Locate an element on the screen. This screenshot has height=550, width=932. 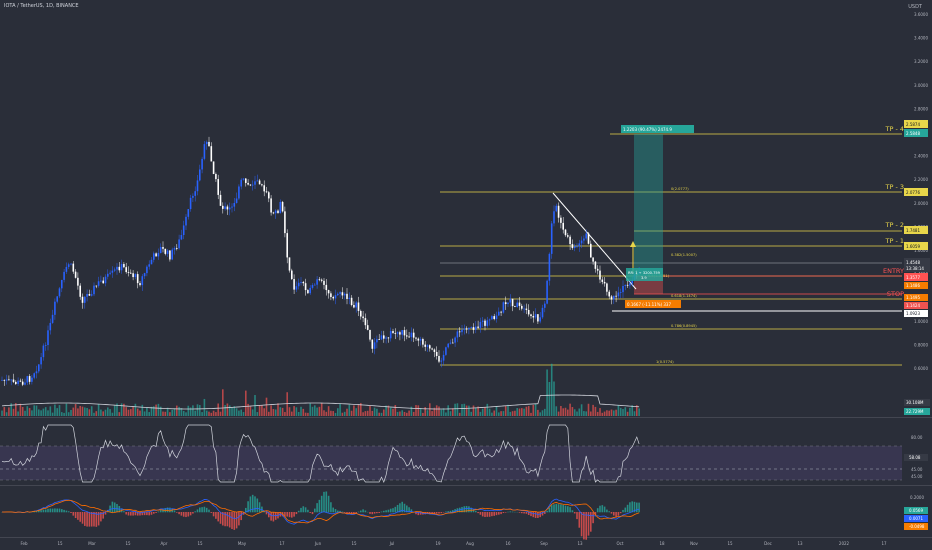
downtrend-line is located at coordinates (594, 241).